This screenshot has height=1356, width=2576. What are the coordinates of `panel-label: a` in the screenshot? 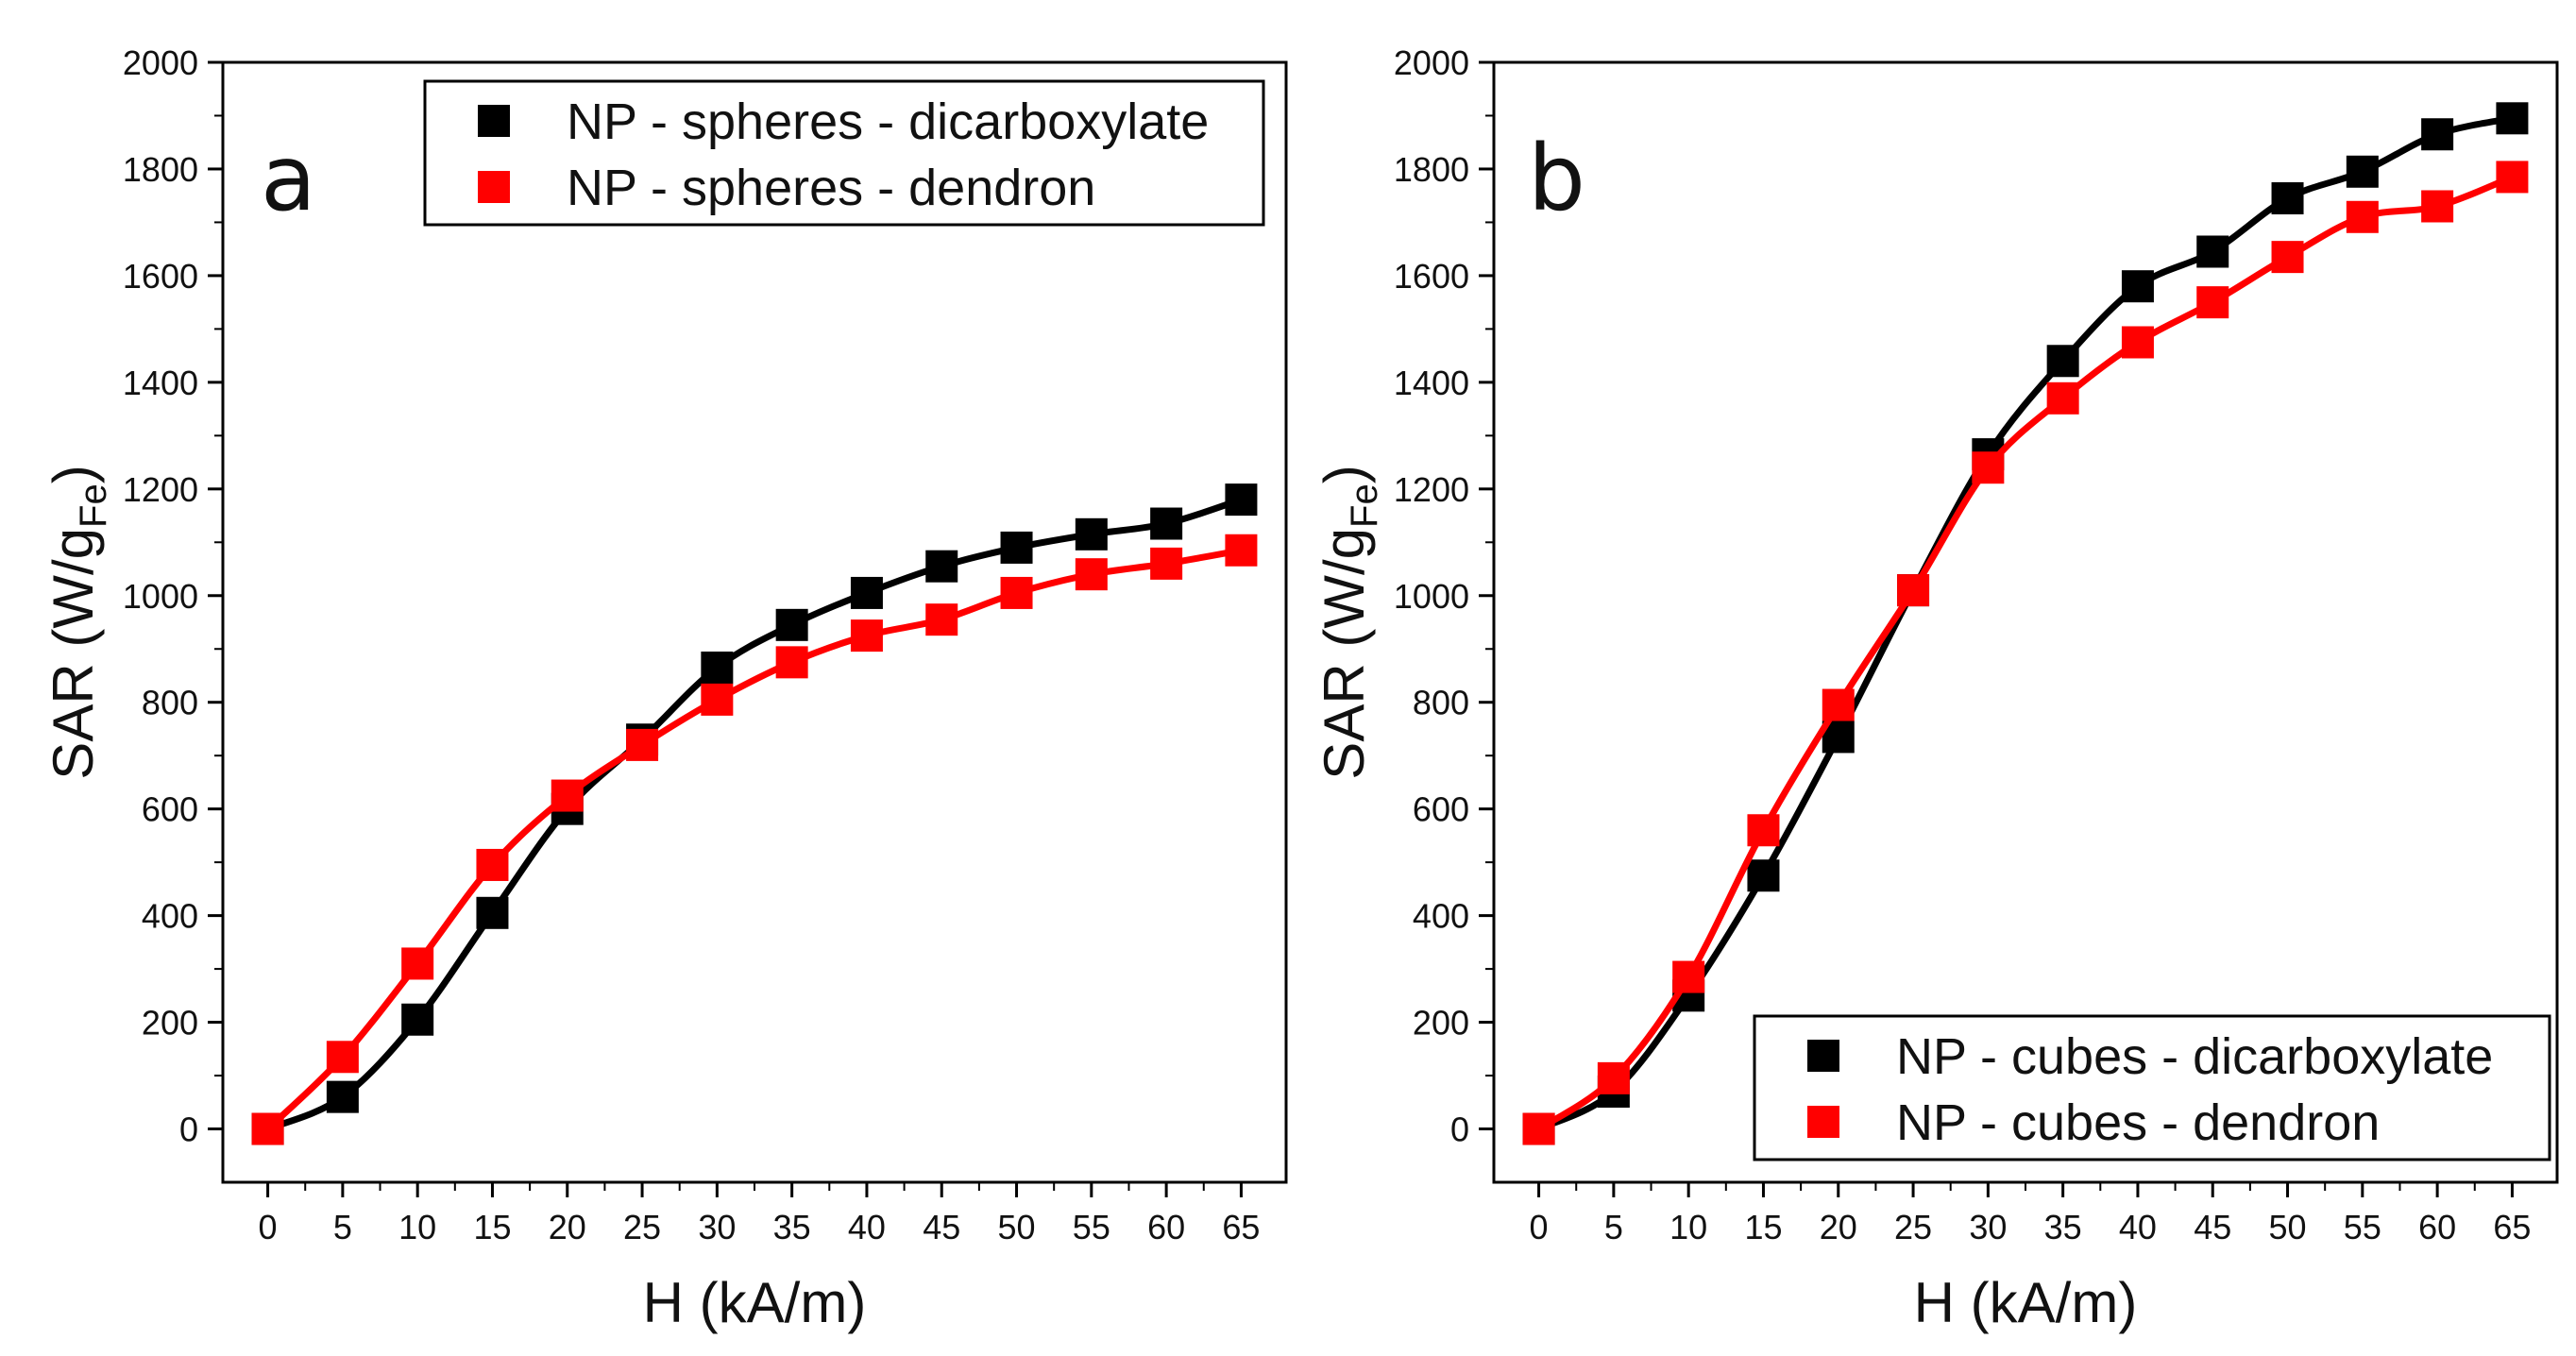 It's located at (288, 178).